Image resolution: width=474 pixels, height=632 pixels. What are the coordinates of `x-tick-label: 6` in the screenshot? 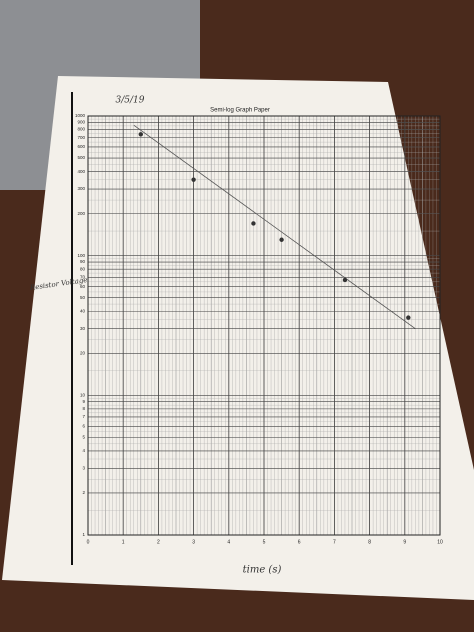 It's located at (299, 542).